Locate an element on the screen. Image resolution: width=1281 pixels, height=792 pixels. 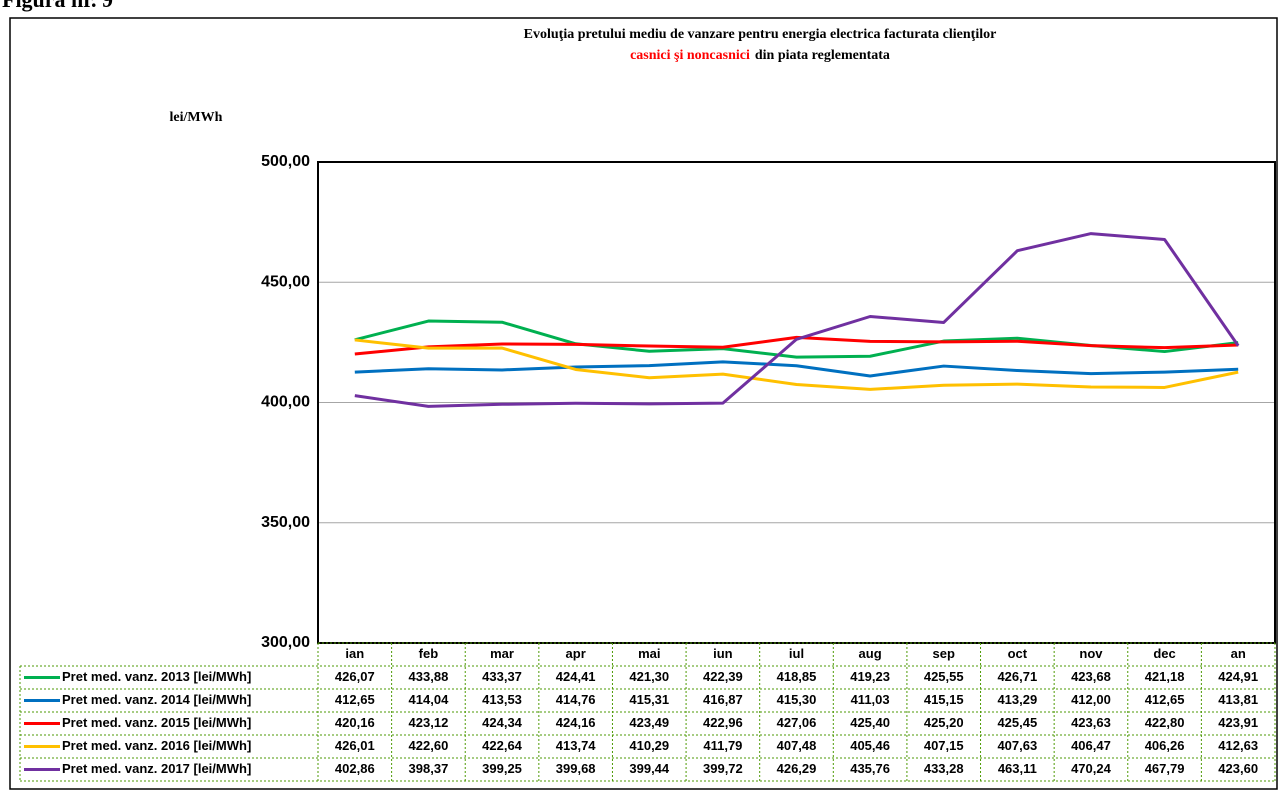
table-cell: 467,79 is located at coordinates (1165, 768).